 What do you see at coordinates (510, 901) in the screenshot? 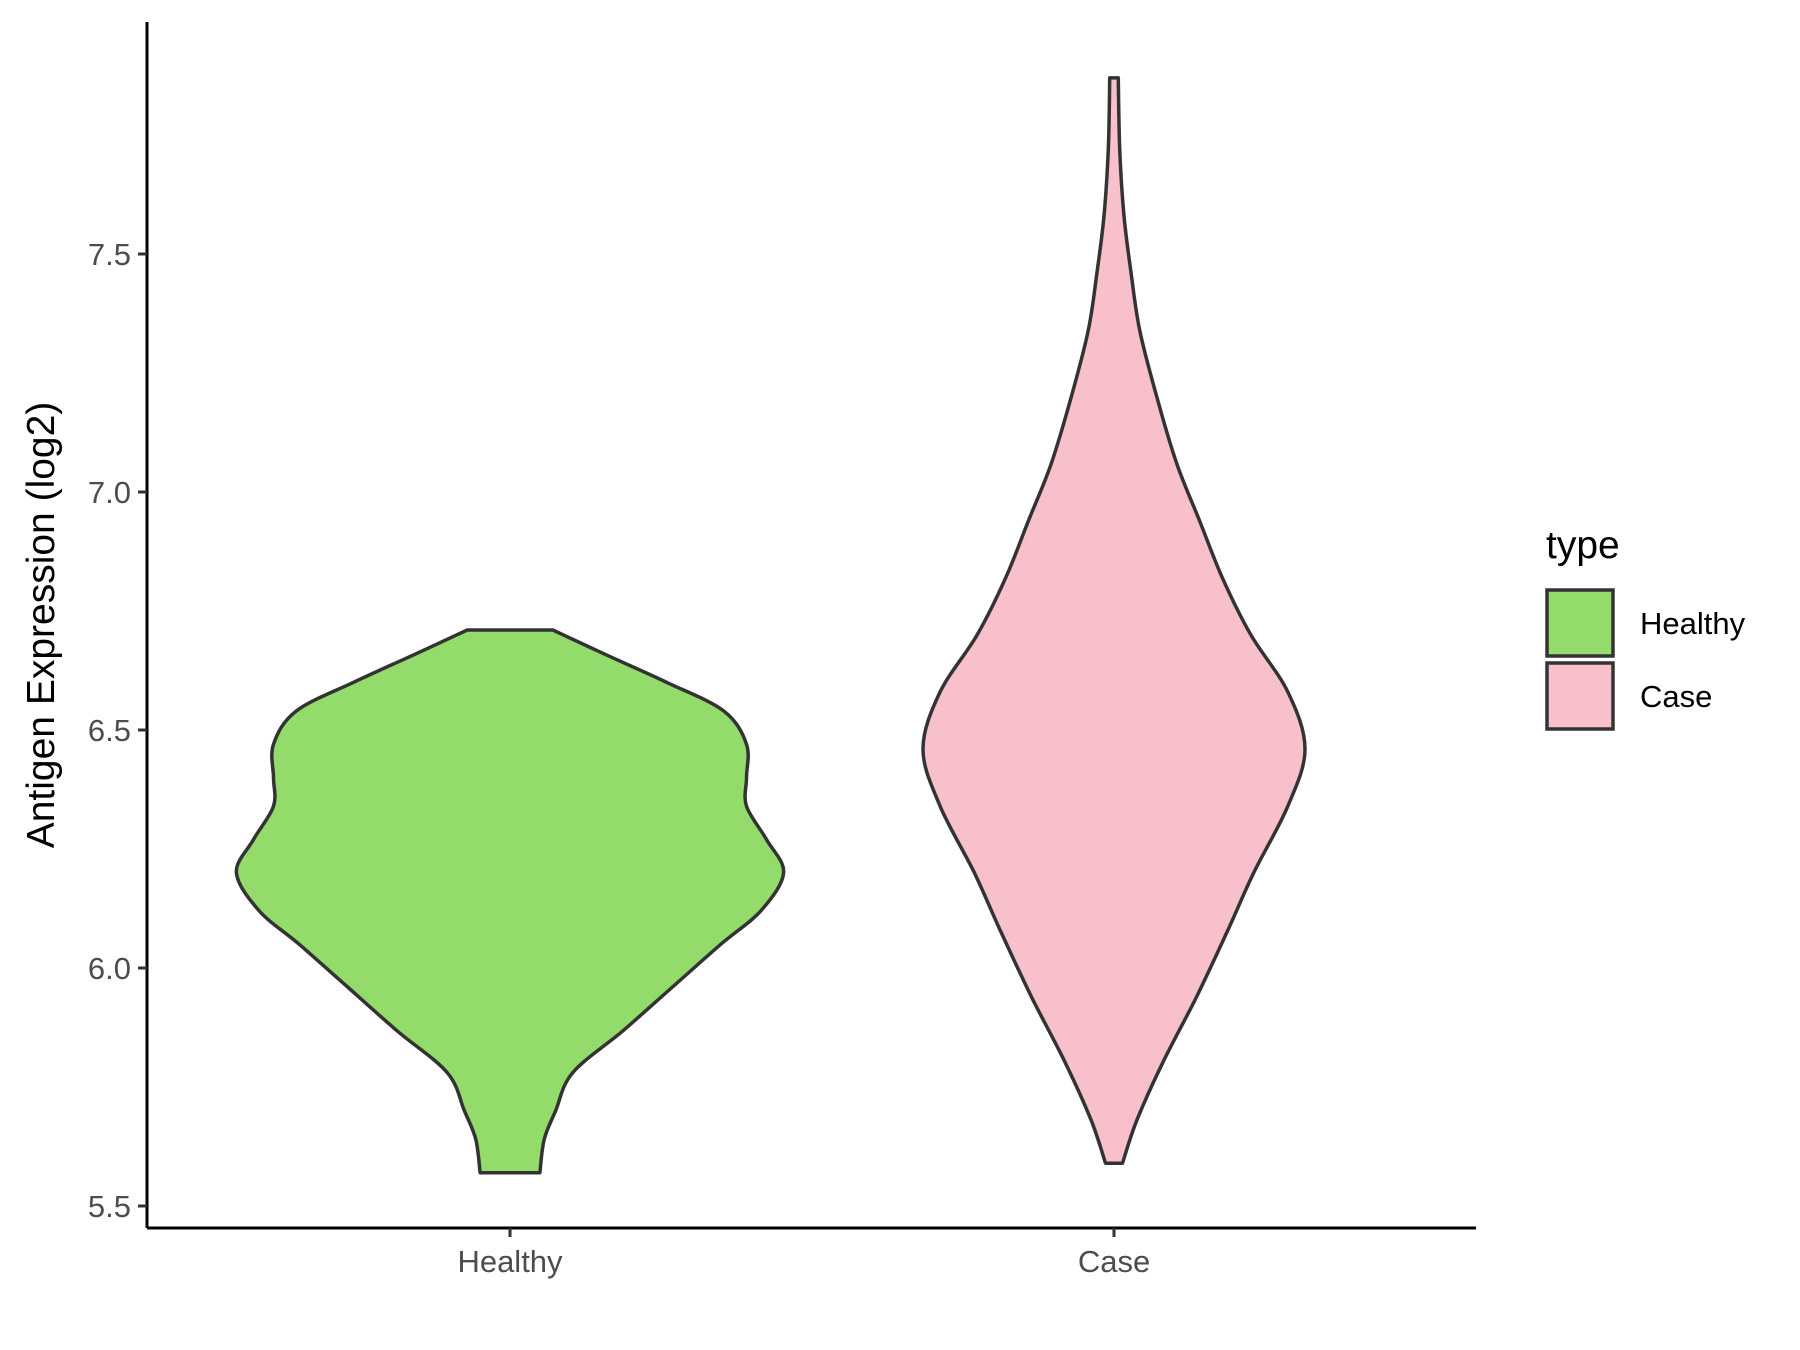
I see `violin-healthy` at bounding box center [510, 901].